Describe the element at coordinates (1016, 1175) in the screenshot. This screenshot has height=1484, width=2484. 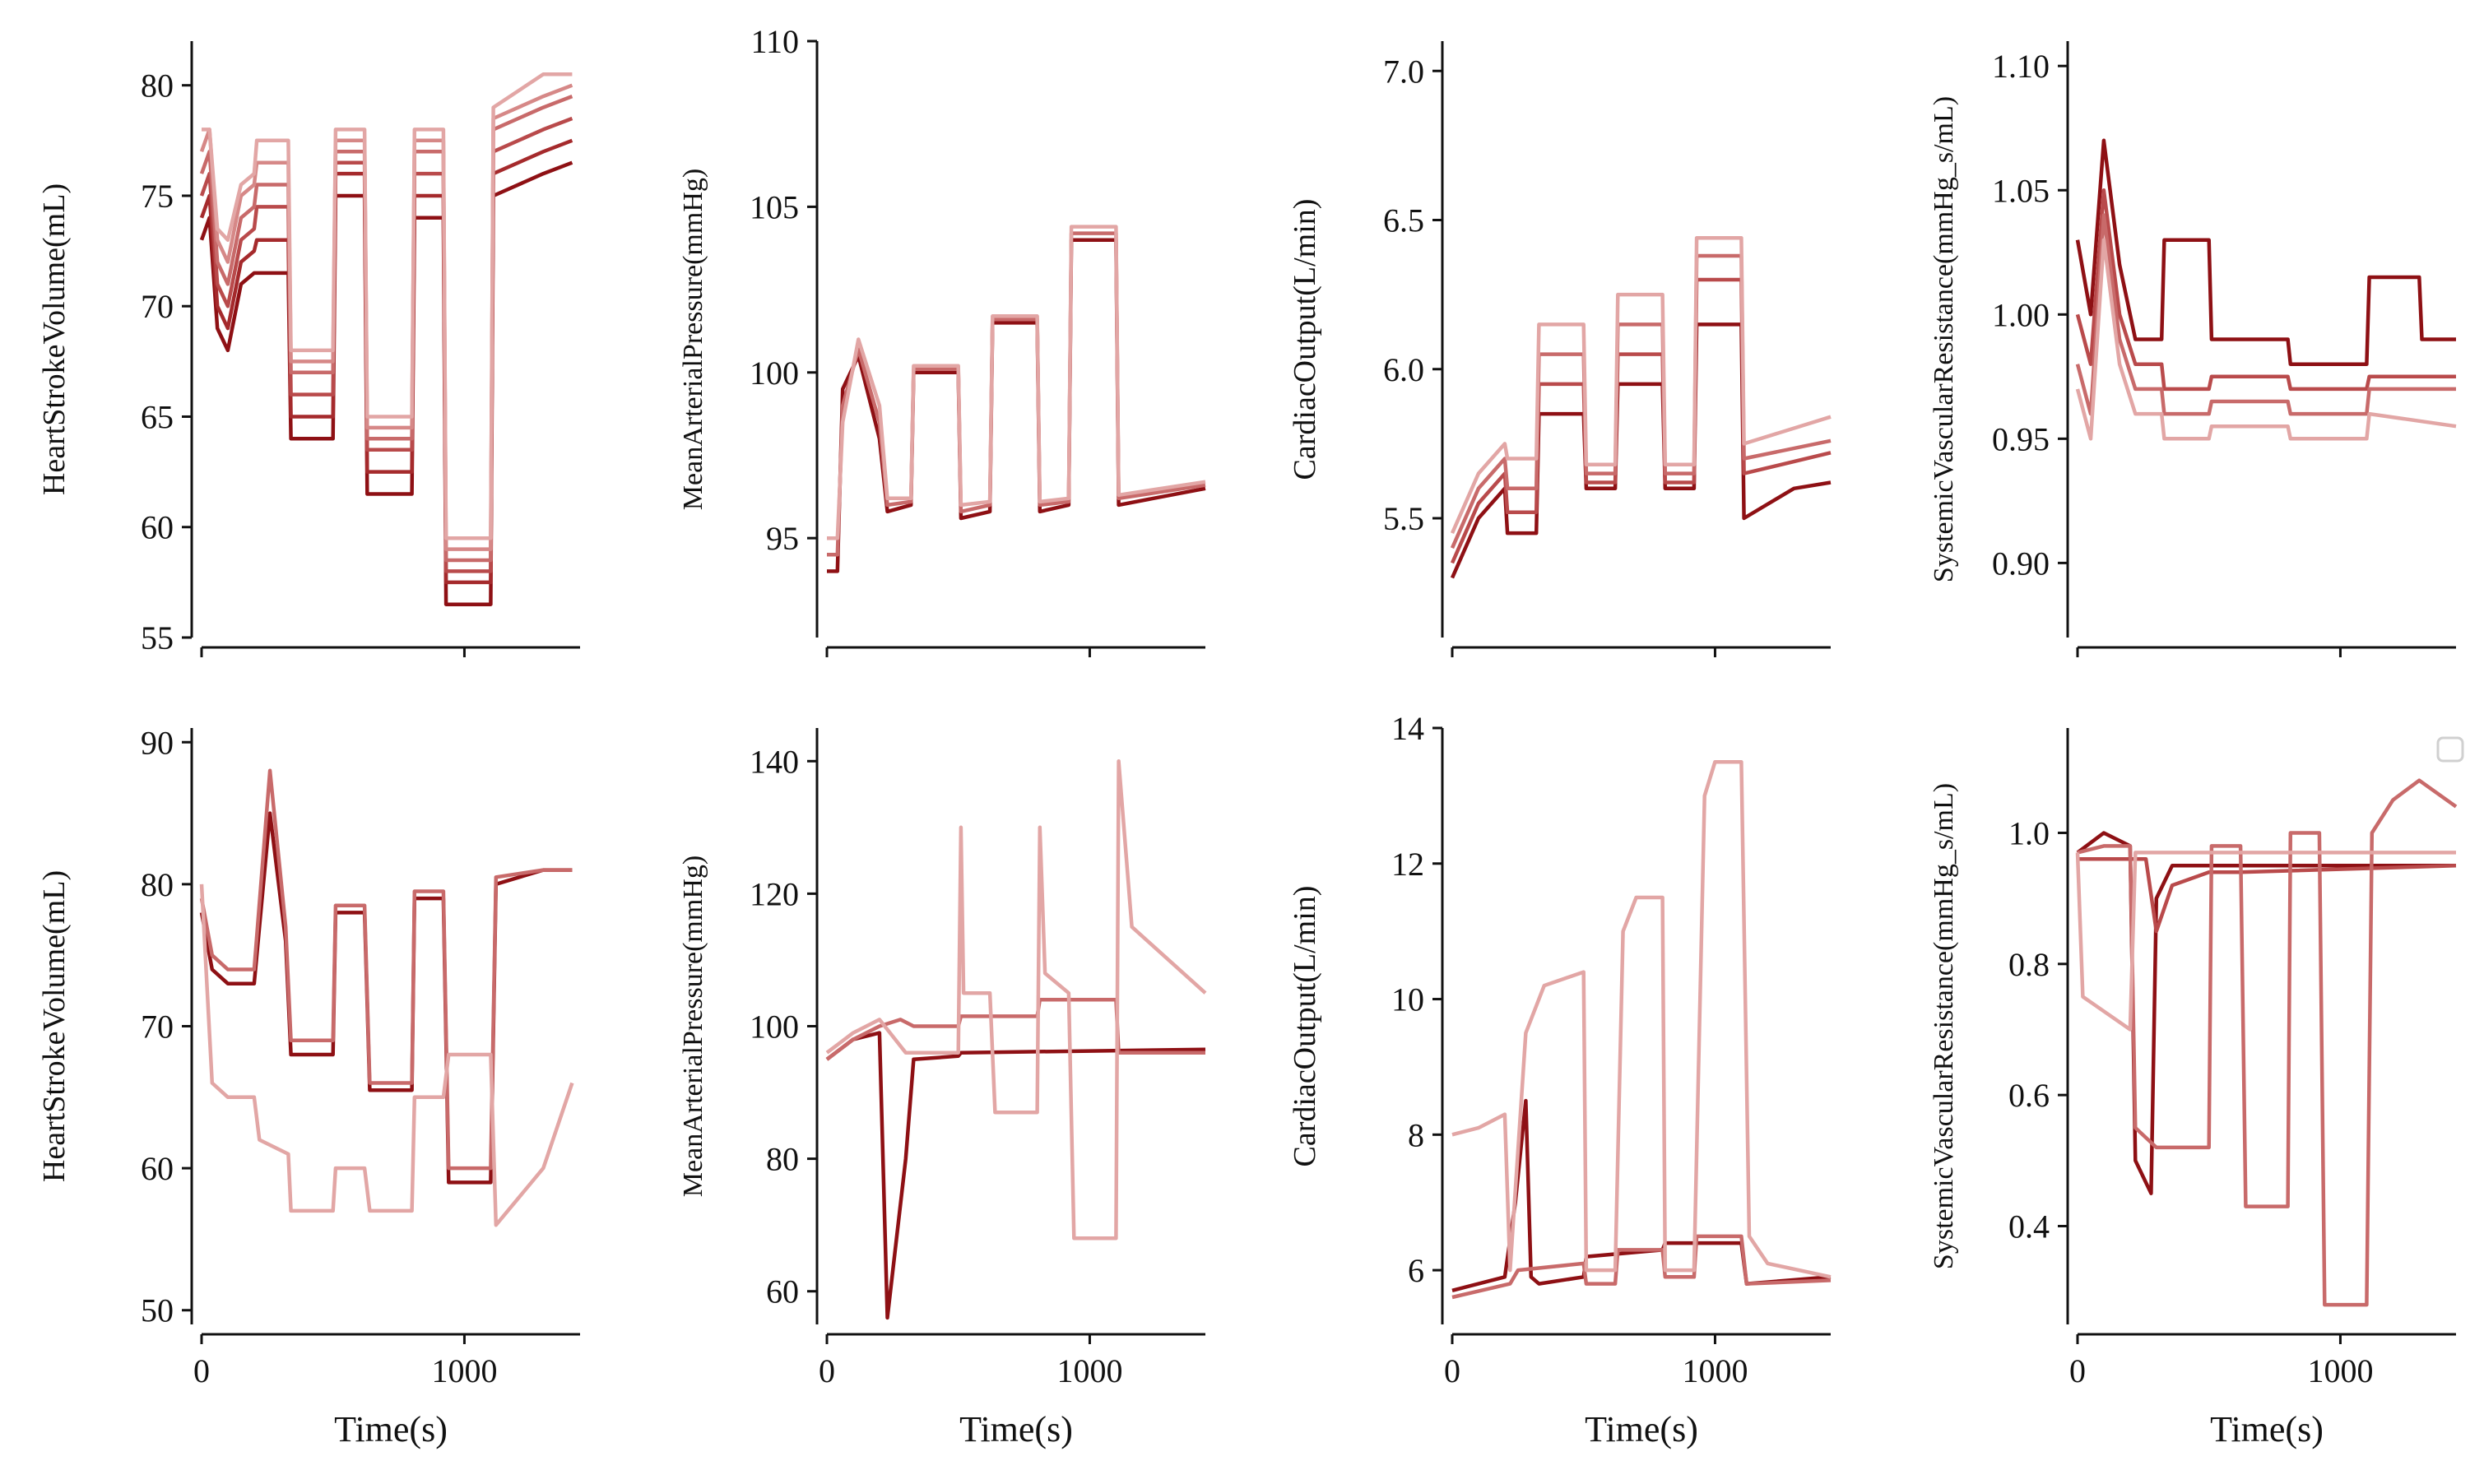
I see `series-line-r1c1-s1` at that location.